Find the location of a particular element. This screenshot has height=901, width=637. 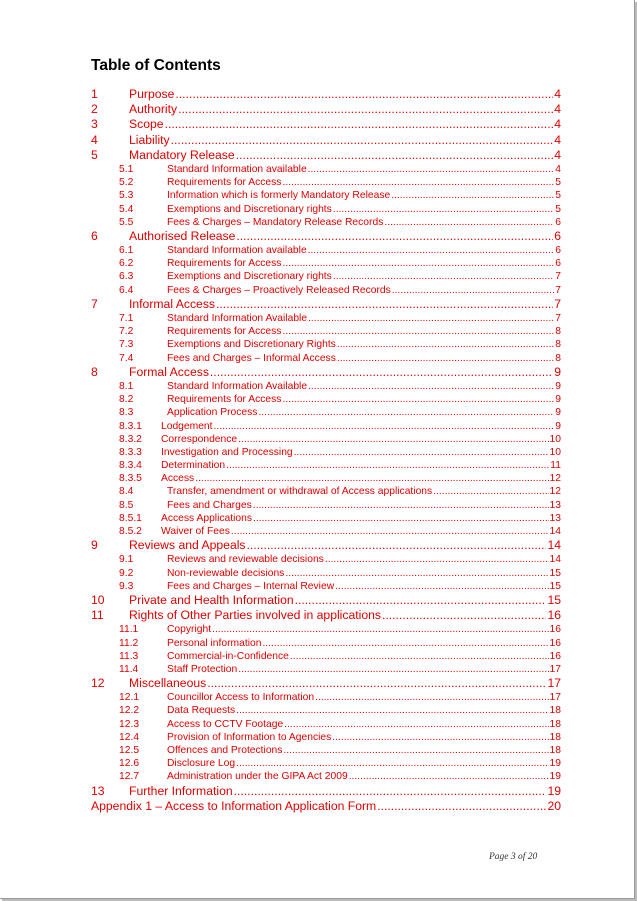

toc-entry: 11.1 Copyright 16 is located at coordinates (326, 629).